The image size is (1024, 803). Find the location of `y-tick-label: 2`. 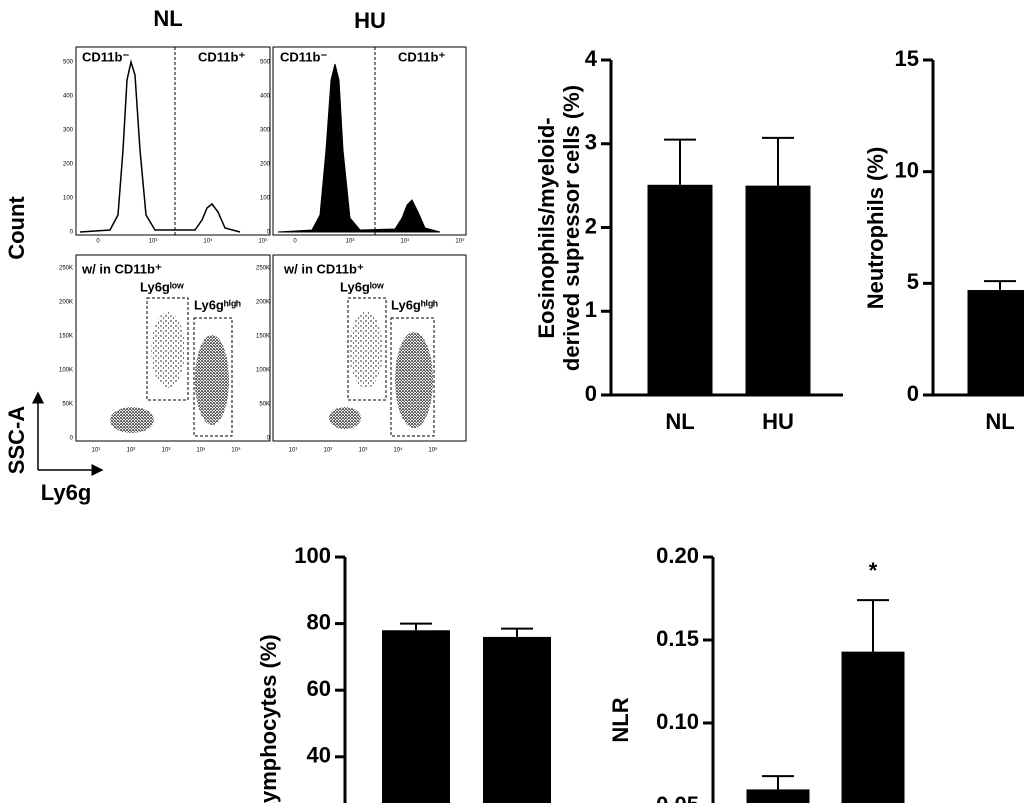

y-tick-label: 2 is located at coordinates (591, 225).